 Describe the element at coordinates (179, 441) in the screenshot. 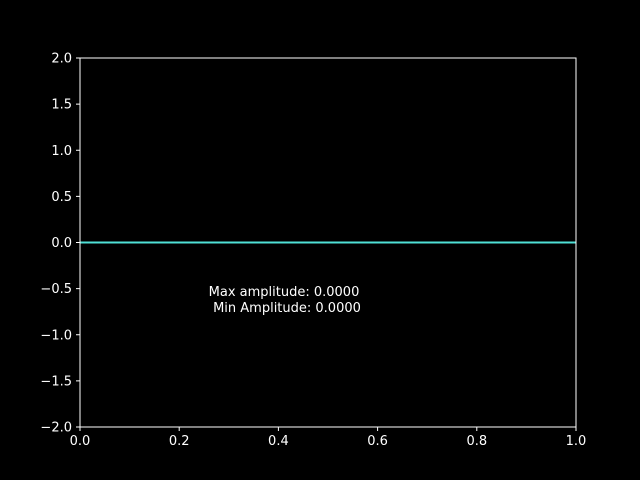

I see `x-tick-label: 0.2` at that location.